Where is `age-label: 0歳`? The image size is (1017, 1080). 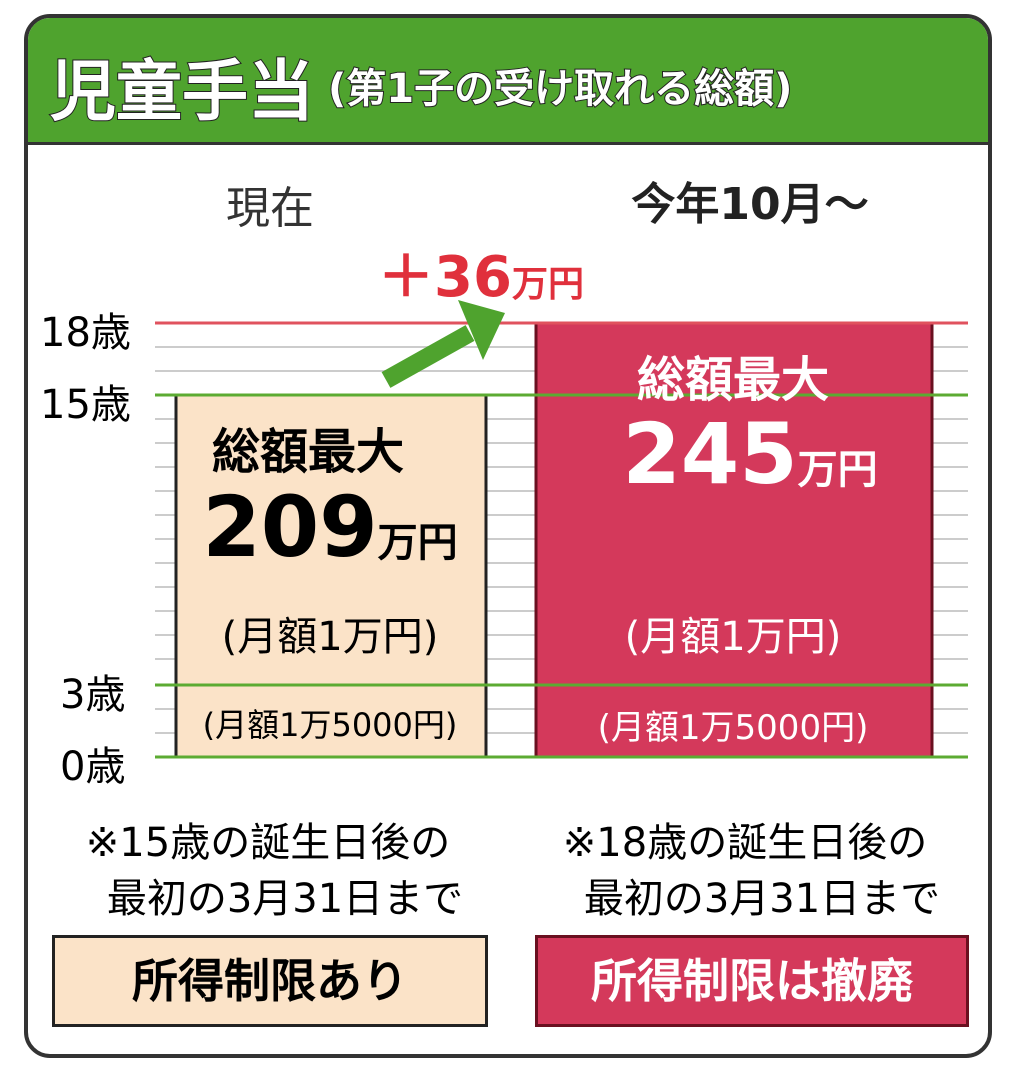
age-label: 0歳 is located at coordinates (93, 767).